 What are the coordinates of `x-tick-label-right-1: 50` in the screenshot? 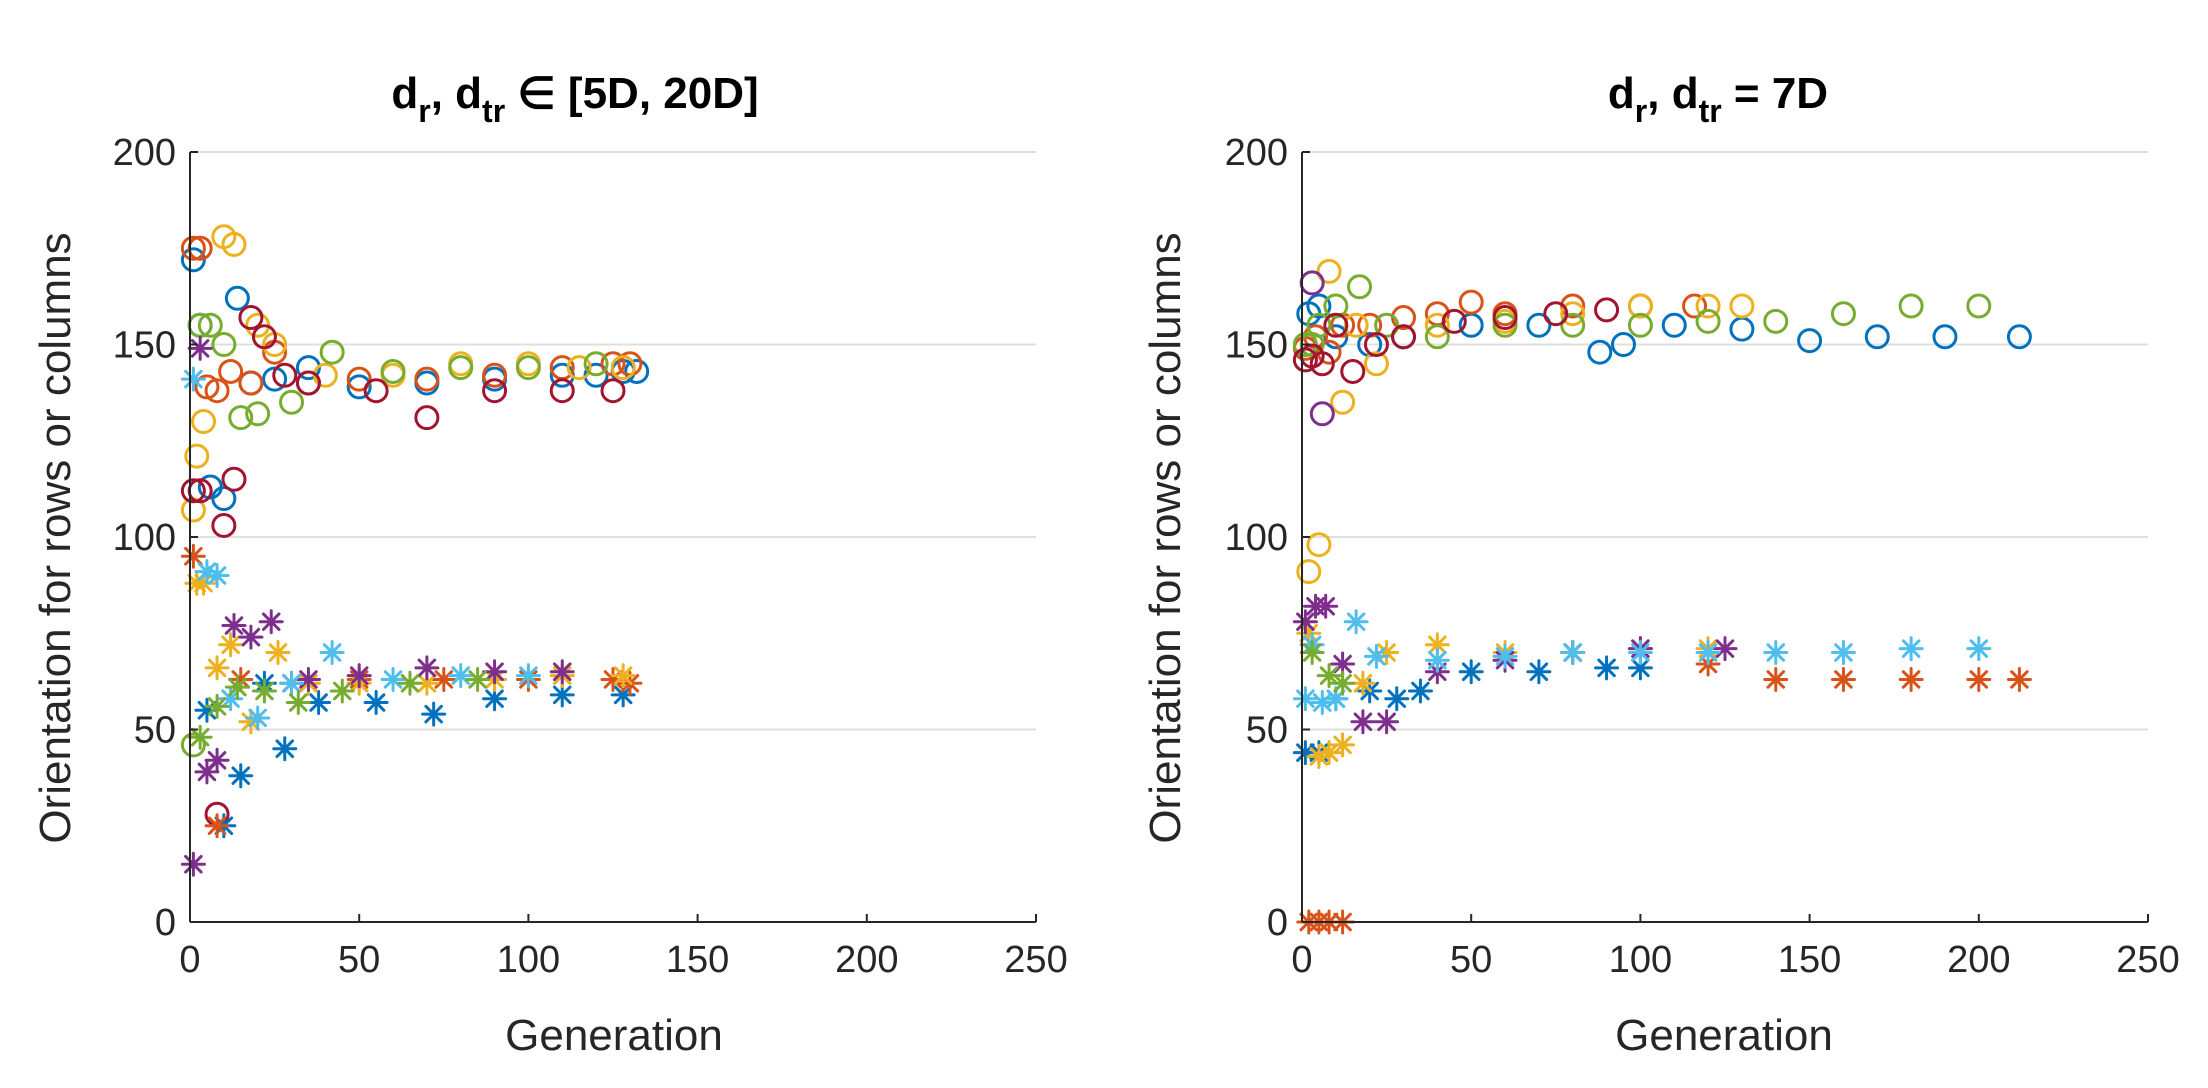 It's located at (1471, 960).